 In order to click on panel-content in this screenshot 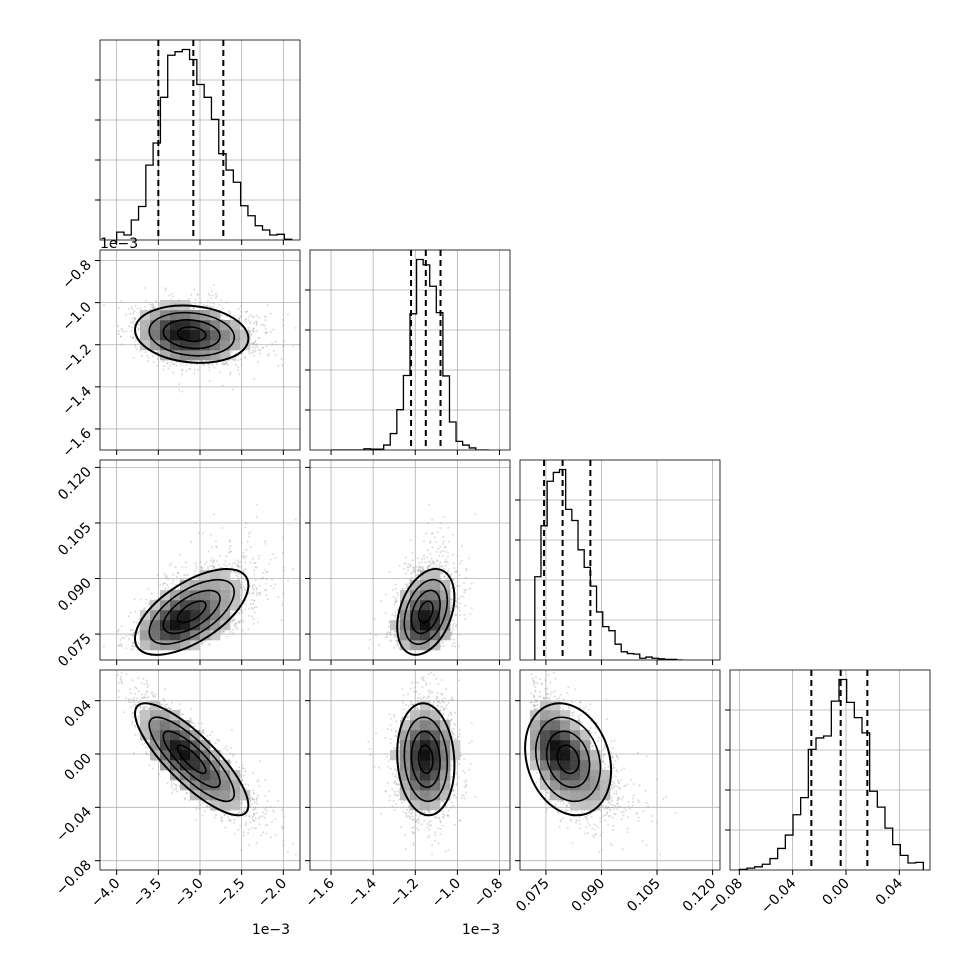, I will do `click(200, 560)`.